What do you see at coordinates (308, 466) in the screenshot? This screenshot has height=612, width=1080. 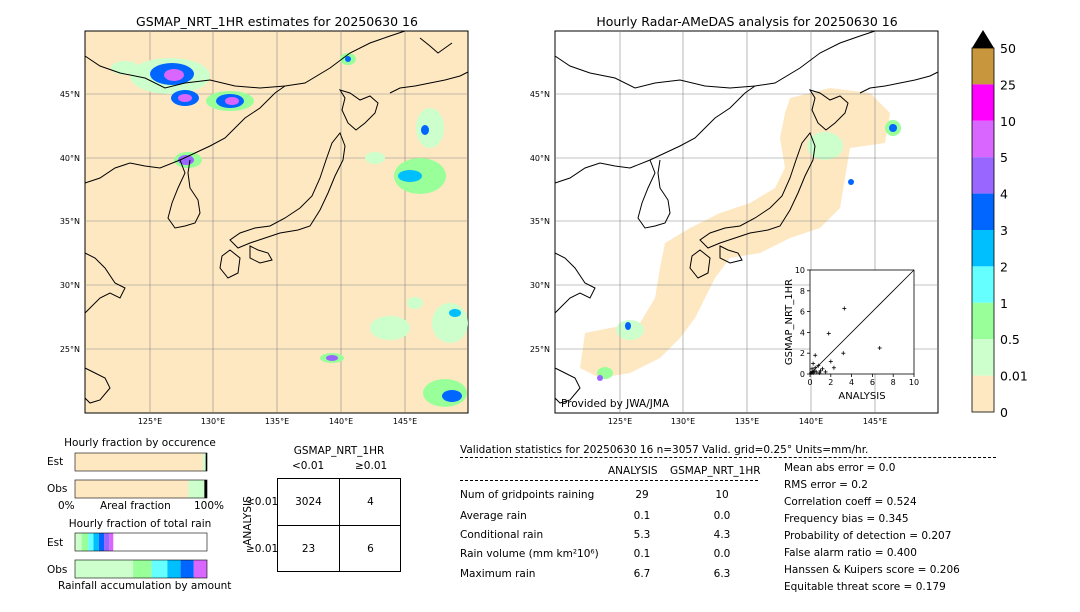 I see `contingency-col-label: <0.01` at bounding box center [308, 466].